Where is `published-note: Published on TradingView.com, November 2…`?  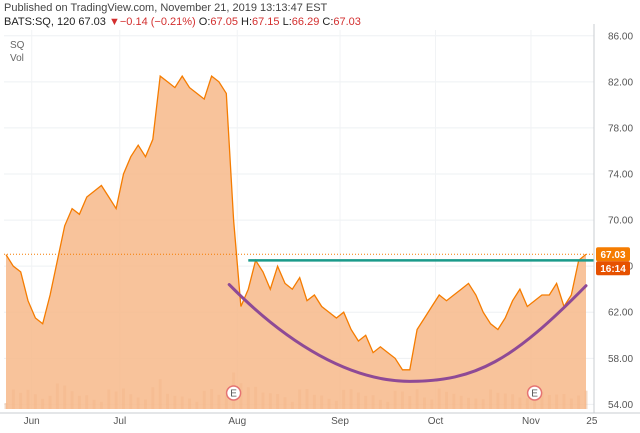
published-note: Published on TradingView.com, November 2… is located at coordinates (166, 8).